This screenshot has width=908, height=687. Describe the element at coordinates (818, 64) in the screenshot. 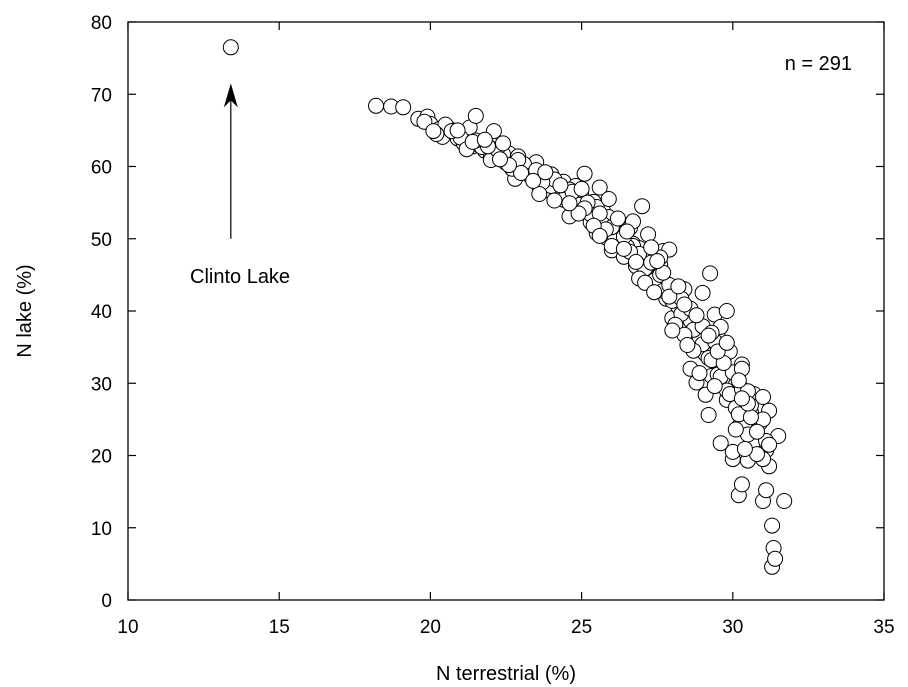

I see `n-label: n = 291` at that location.